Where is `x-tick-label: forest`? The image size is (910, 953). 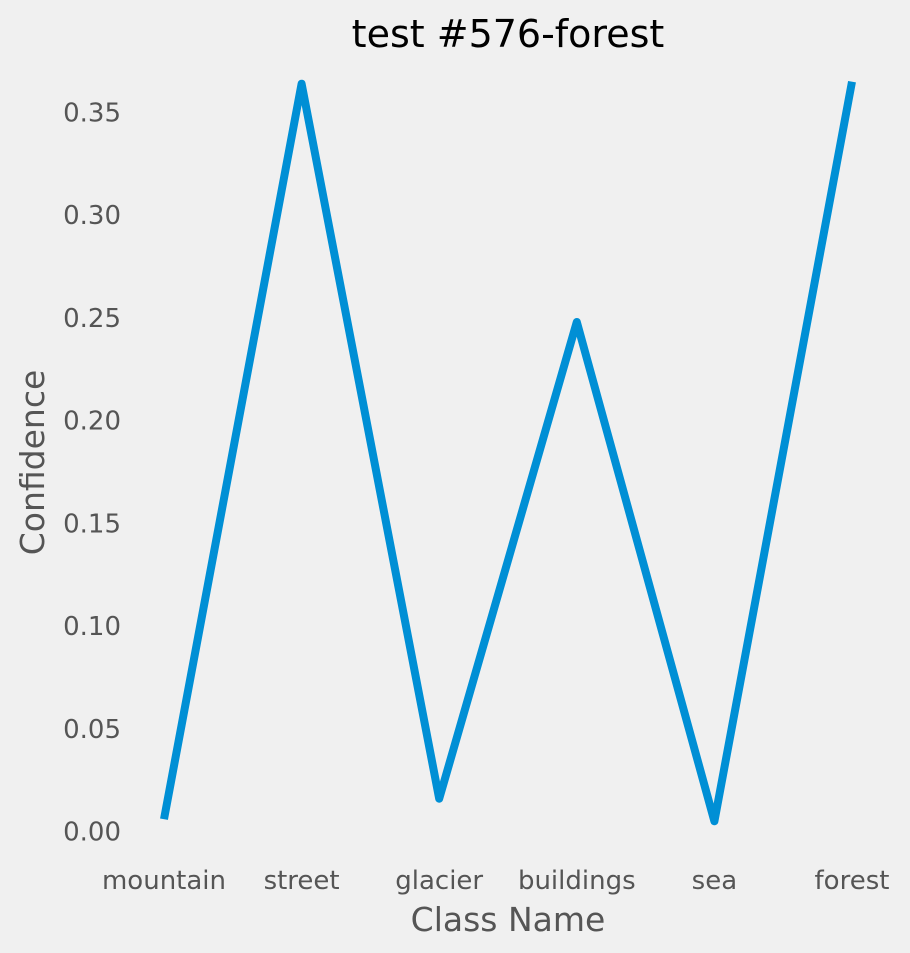
x-tick-label: forest is located at coordinates (852, 881).